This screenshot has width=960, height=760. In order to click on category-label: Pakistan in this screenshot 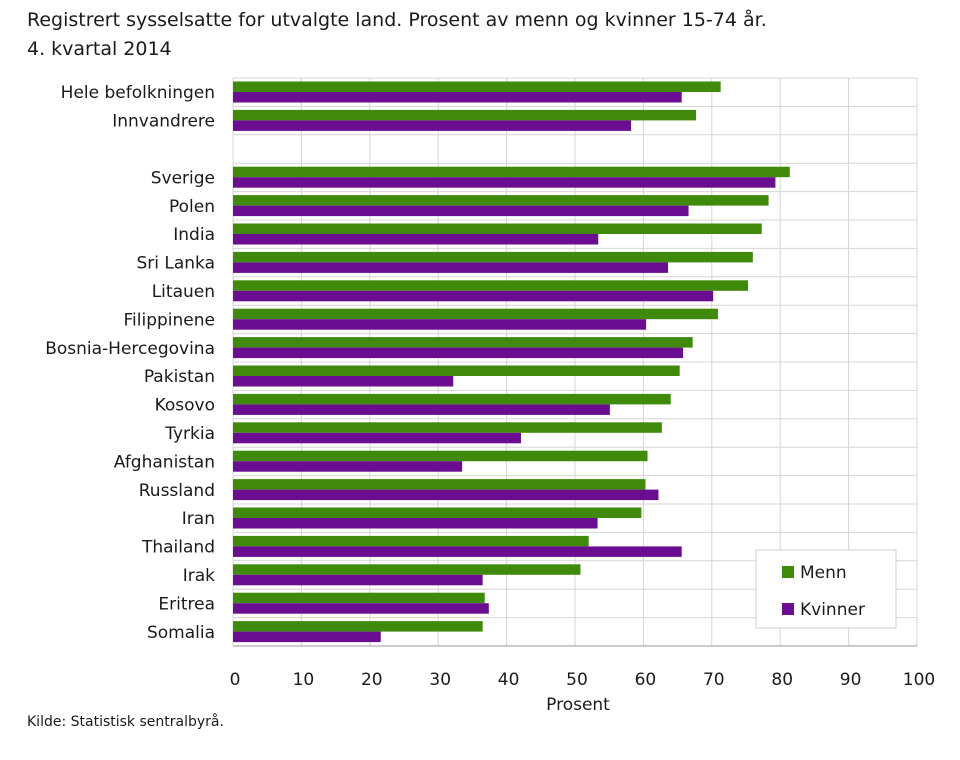, I will do `click(179, 377)`.